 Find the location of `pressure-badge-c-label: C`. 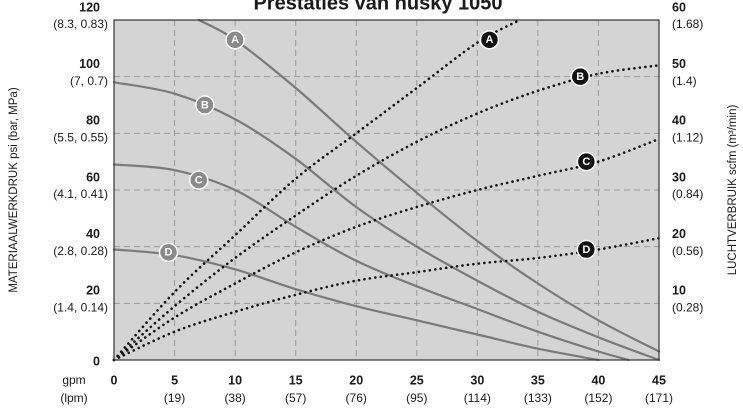

pressure-badge-c-label: C is located at coordinates (199, 180).